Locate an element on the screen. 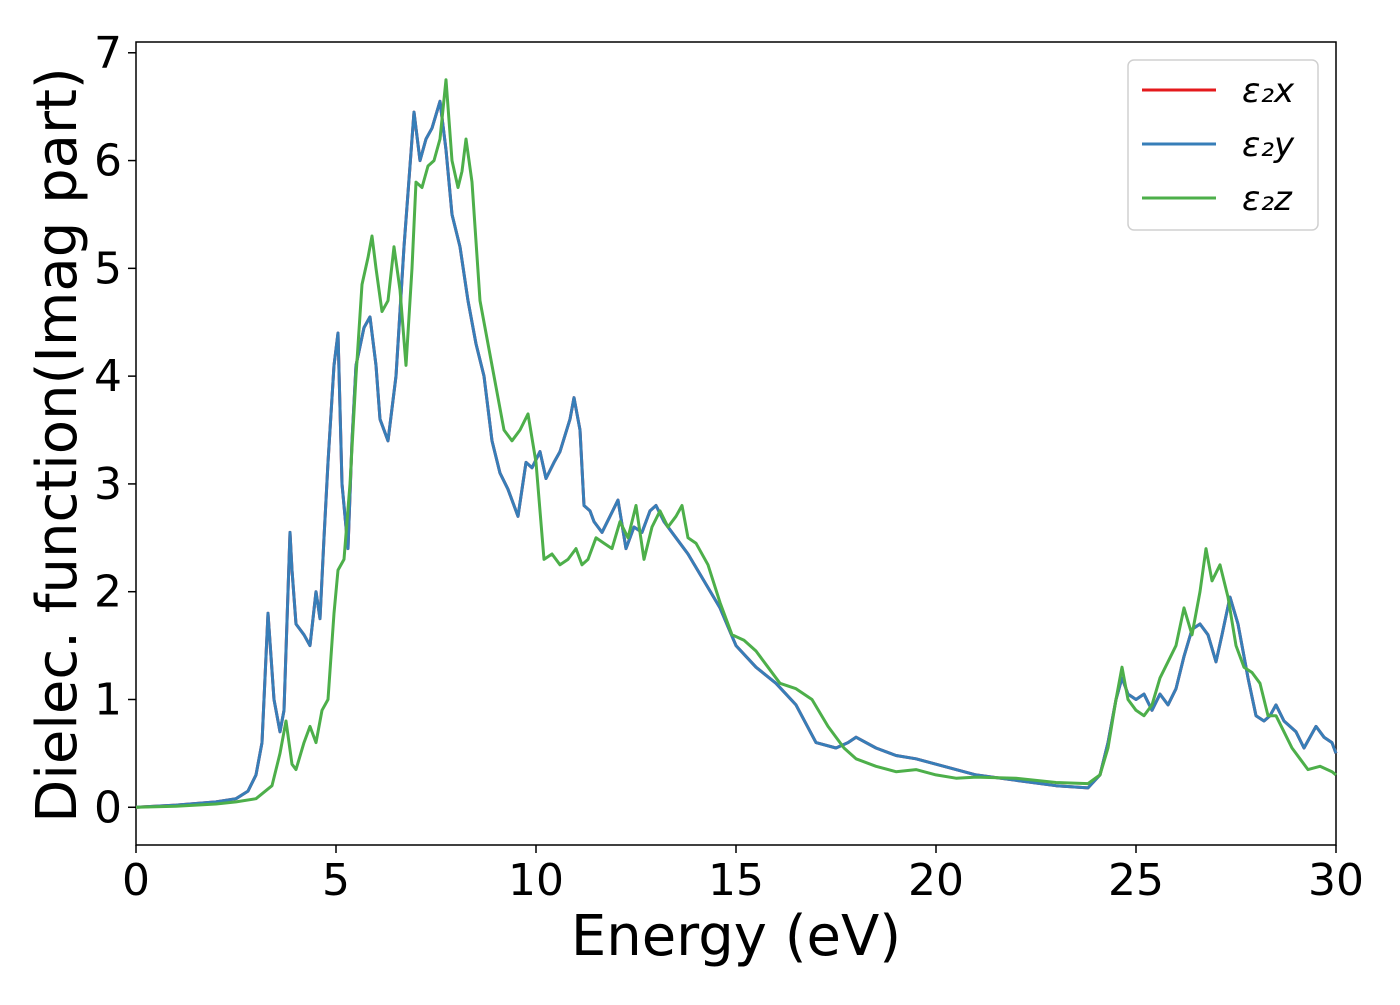 The height and width of the screenshot is (1005, 1400). legend-box is located at coordinates (1223, 145).